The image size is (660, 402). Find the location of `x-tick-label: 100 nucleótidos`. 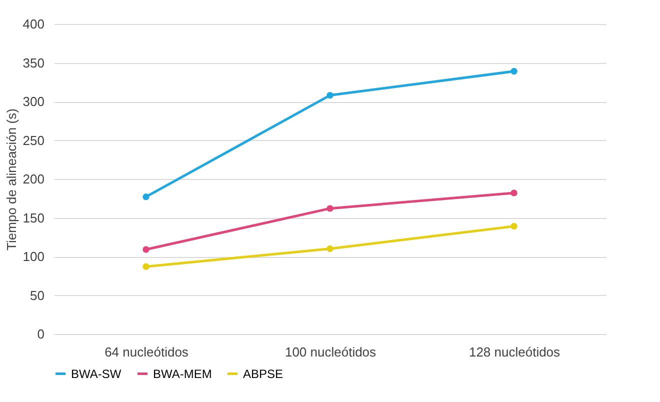

x-tick-label: 100 nucleótidos is located at coordinates (330, 352).